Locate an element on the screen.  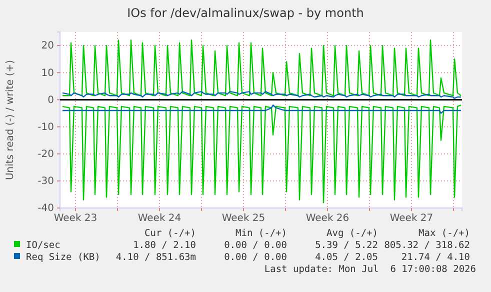
text: Avg (-/+) is located at coordinates (352, 233).